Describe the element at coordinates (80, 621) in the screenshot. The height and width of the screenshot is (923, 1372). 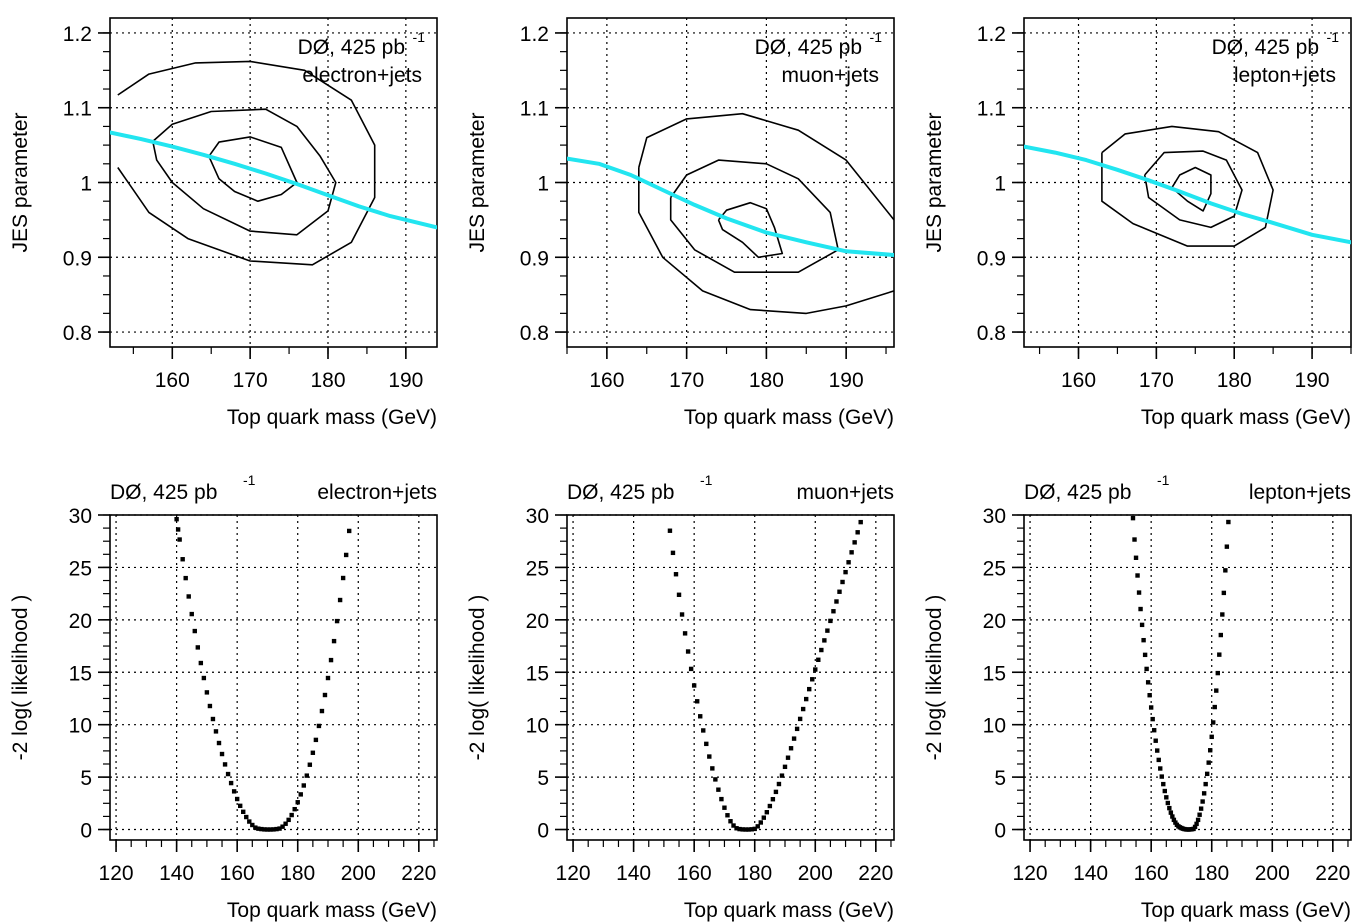
I see `y-tick-label: 20` at that location.